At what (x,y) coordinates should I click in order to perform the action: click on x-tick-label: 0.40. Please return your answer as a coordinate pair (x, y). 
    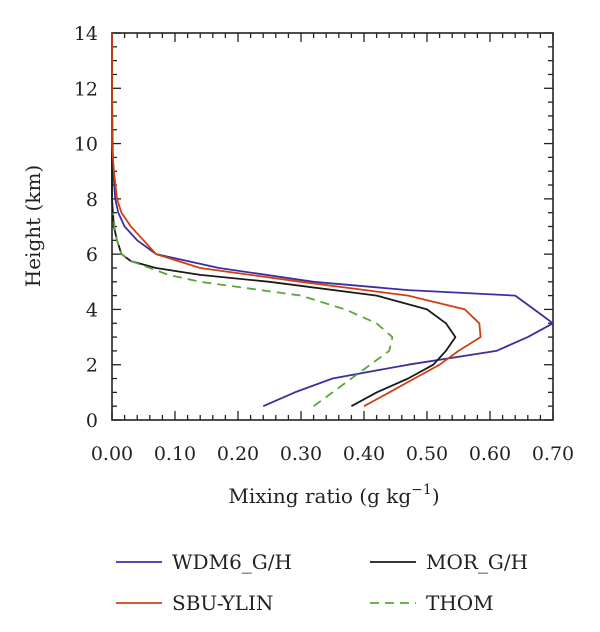
    Looking at the image, I should click on (364, 454).